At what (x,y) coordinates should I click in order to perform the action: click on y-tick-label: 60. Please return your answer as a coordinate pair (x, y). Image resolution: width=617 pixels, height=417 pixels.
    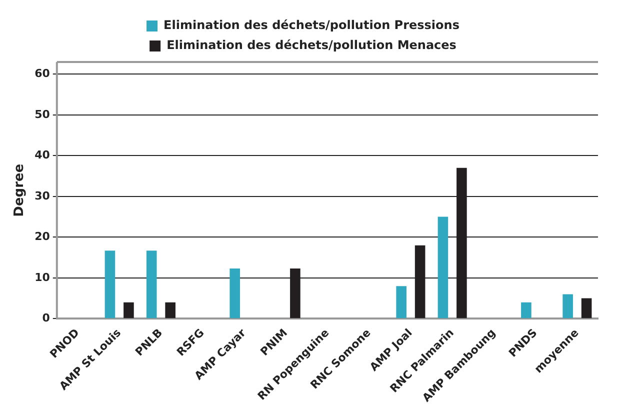
    Looking at the image, I should click on (42, 73).